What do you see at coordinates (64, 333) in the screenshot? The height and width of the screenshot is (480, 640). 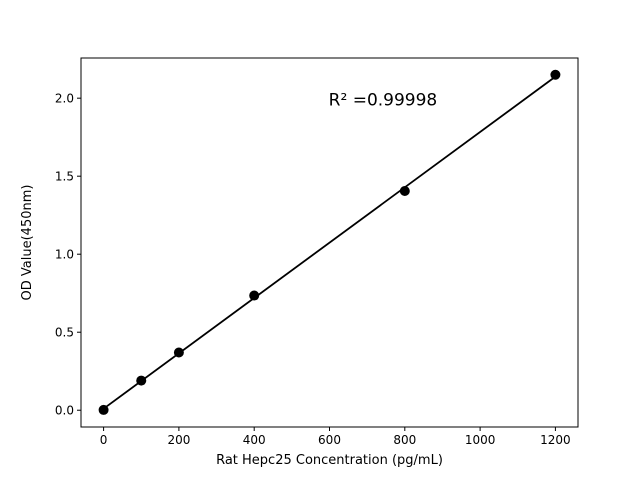 I see `y-tick-label: 0.5` at bounding box center [64, 333].